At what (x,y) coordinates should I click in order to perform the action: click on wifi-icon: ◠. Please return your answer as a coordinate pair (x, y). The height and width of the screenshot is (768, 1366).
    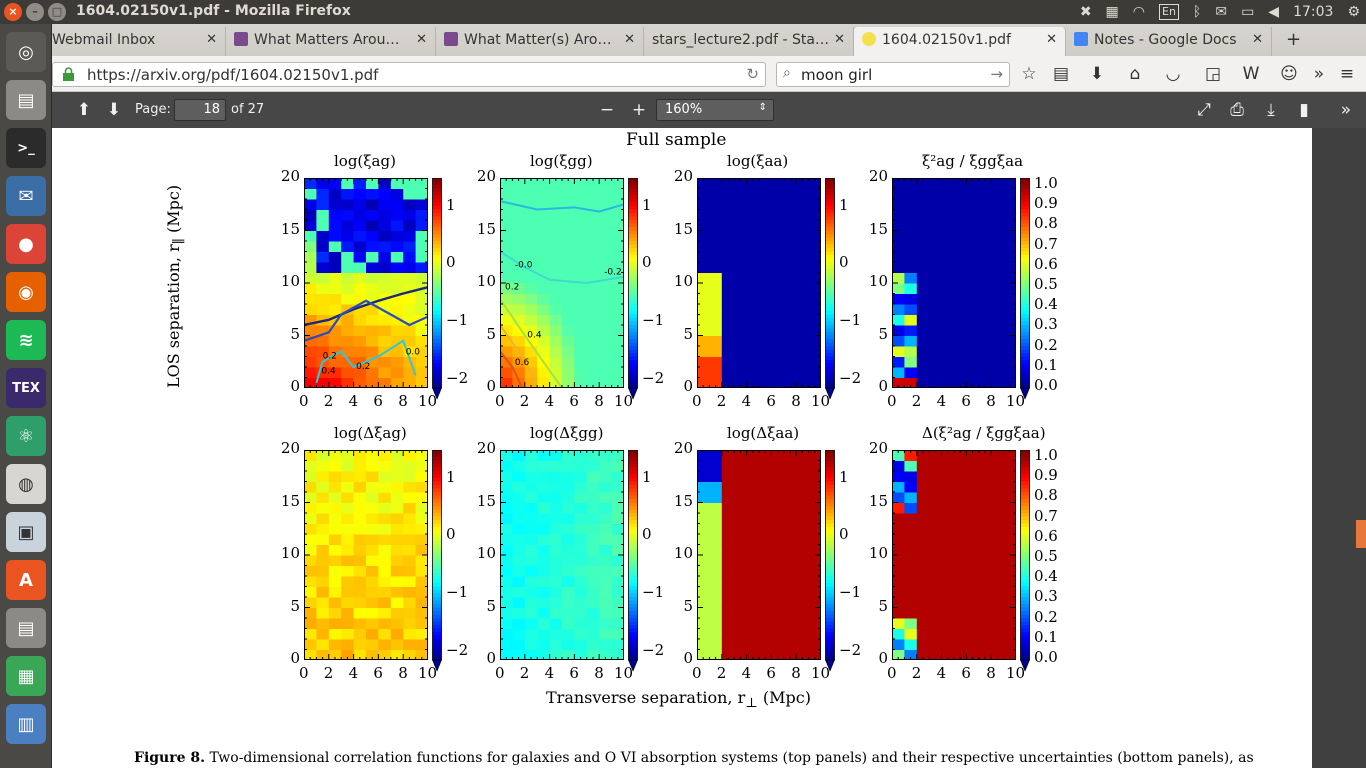
    Looking at the image, I should click on (1138, 12).